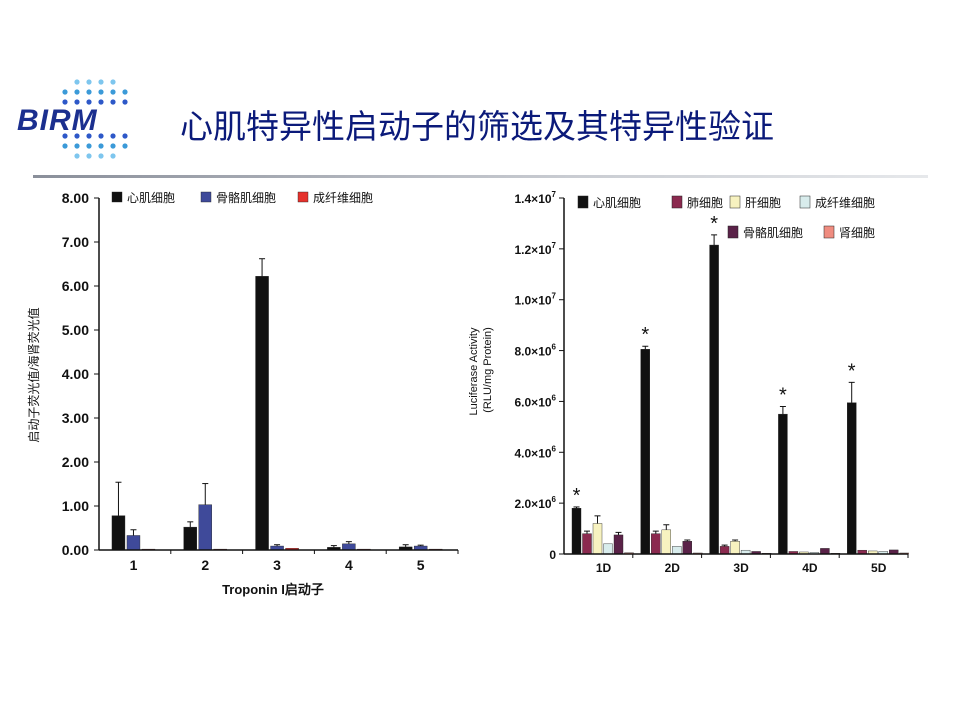  Describe the element at coordinates (480, 176) in the screenshot. I see `title-divider` at that location.